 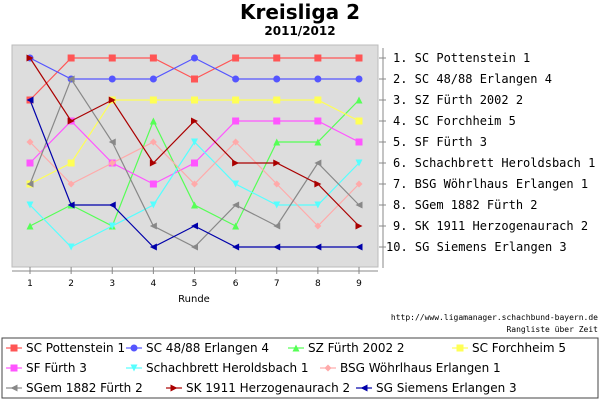 I want to click on legend-item: SZ Fürth 2002 2, so click(x=346, y=348).